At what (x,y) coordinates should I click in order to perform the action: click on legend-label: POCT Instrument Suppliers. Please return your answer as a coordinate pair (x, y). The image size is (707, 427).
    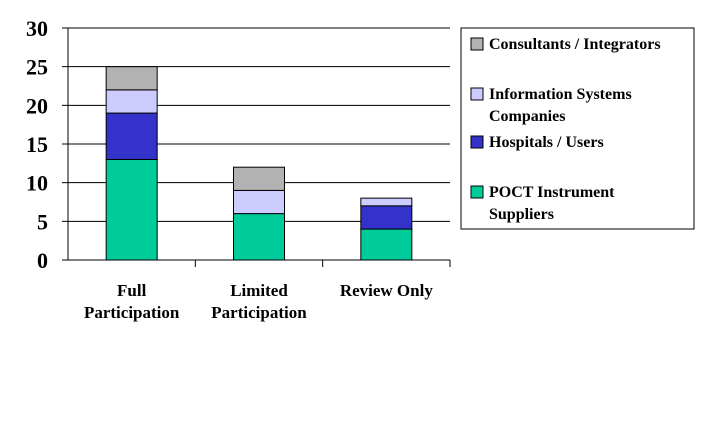
    Looking at the image, I should click on (552, 203).